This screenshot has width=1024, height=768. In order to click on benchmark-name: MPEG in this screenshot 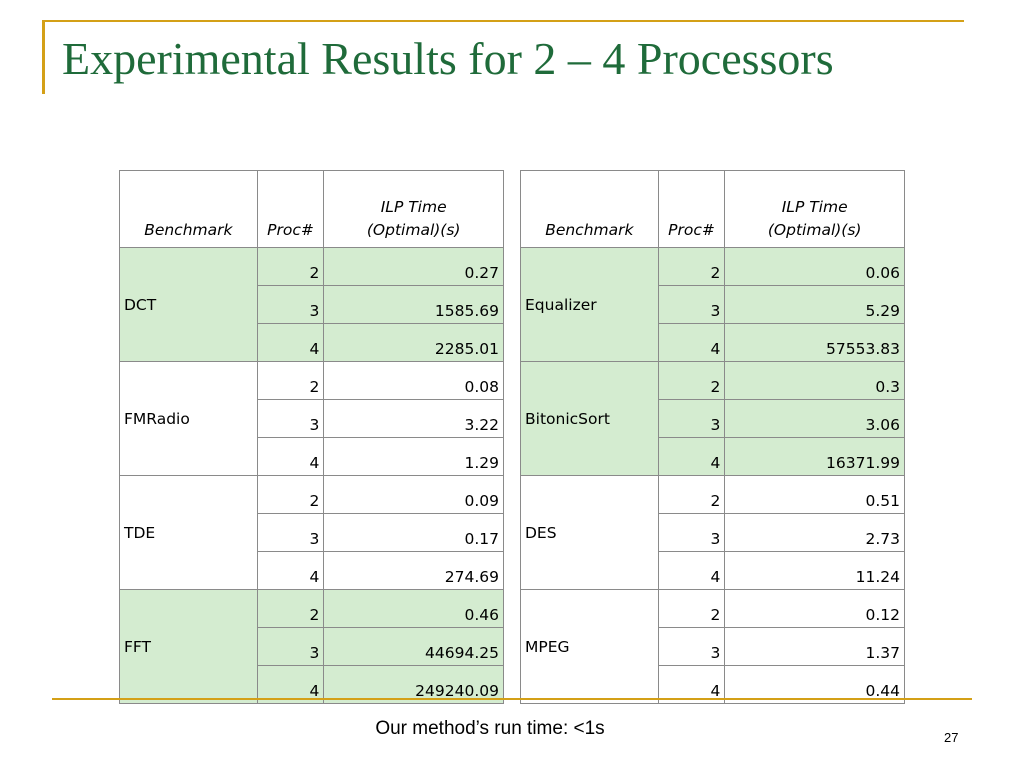, I will do `click(589, 646)`.